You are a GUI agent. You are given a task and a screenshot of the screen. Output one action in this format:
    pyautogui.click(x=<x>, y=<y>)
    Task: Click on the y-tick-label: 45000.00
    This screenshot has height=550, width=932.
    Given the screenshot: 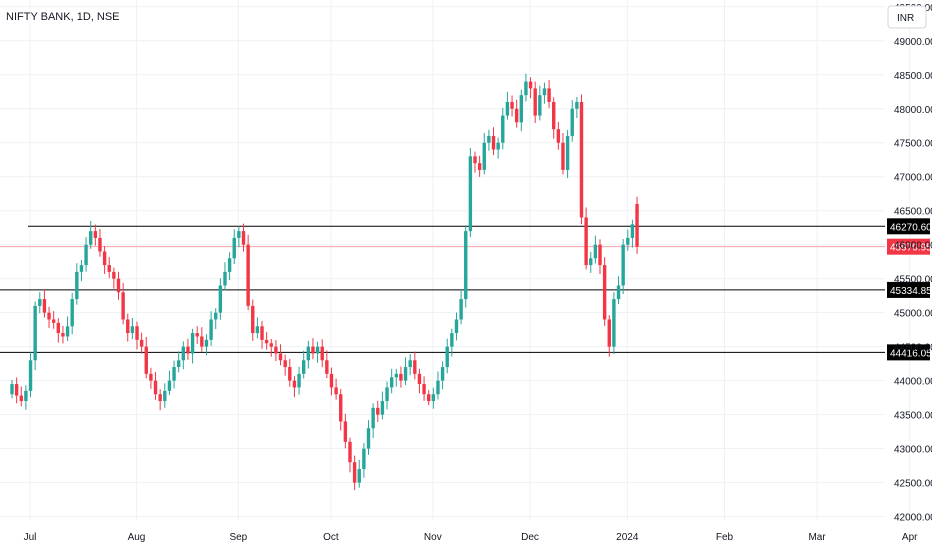 What is the action you would take?
    pyautogui.click(x=913, y=314)
    